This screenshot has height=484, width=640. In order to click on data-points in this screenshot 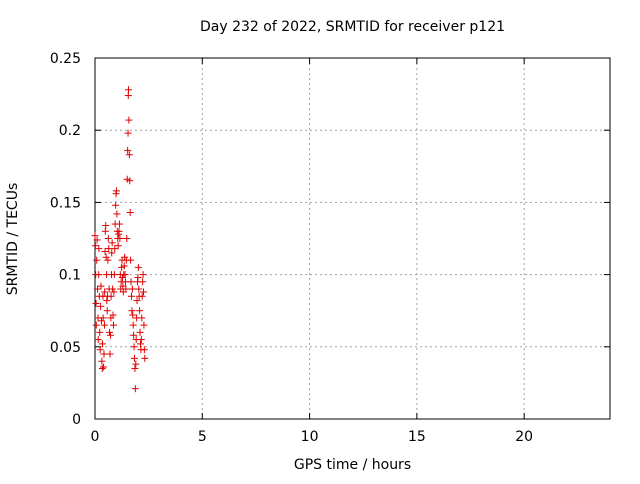, I will do `click(120, 239)`.